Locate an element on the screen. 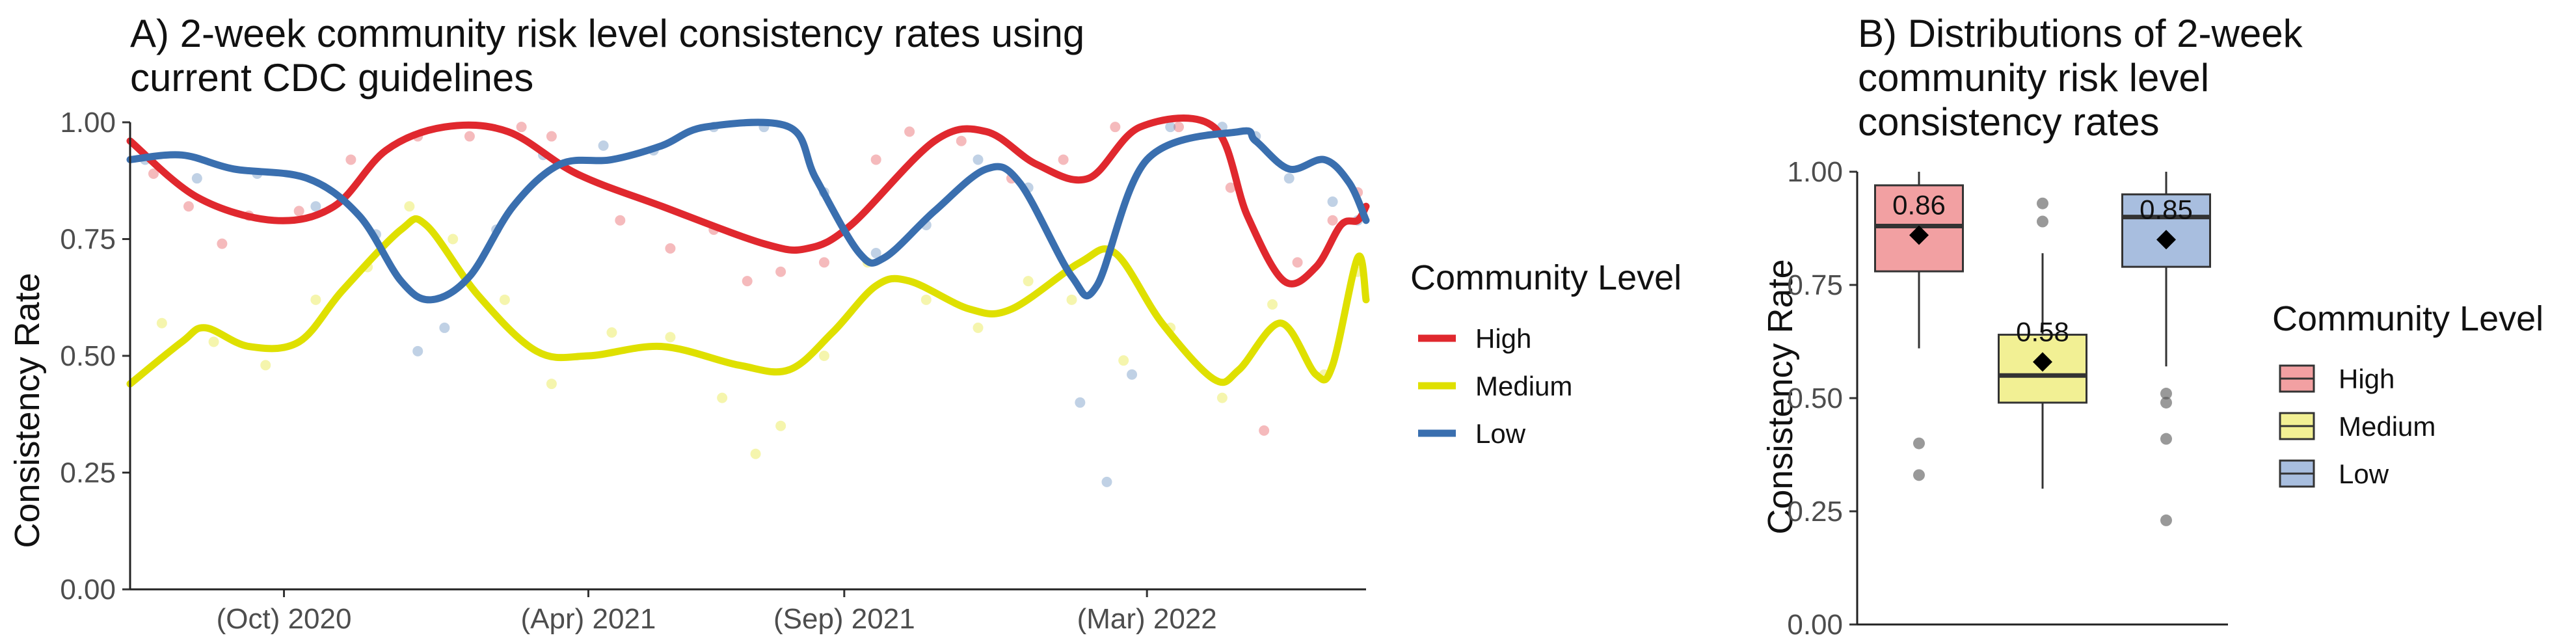 Image resolution: width=2576 pixels, height=644 pixels. panel-a-y-tick-label: 0.75 is located at coordinates (88, 240).